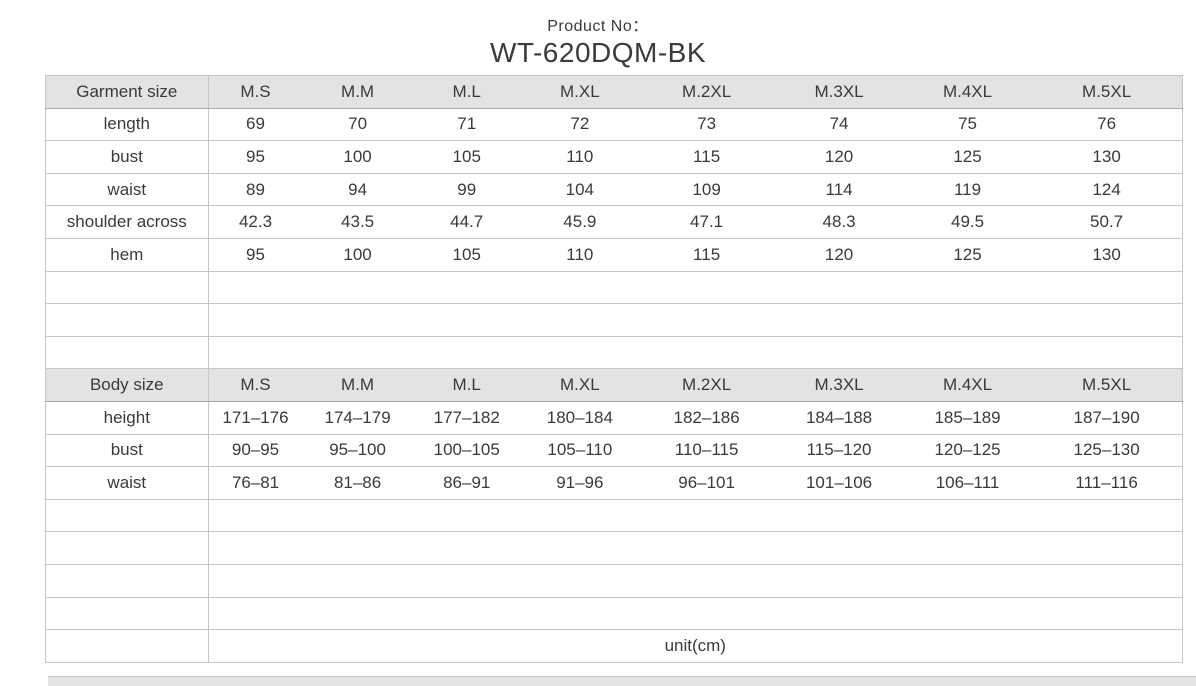 The width and height of the screenshot is (1196, 686). Describe the element at coordinates (357, 385) in the screenshot. I see `size-column-m-m: M.M` at that location.